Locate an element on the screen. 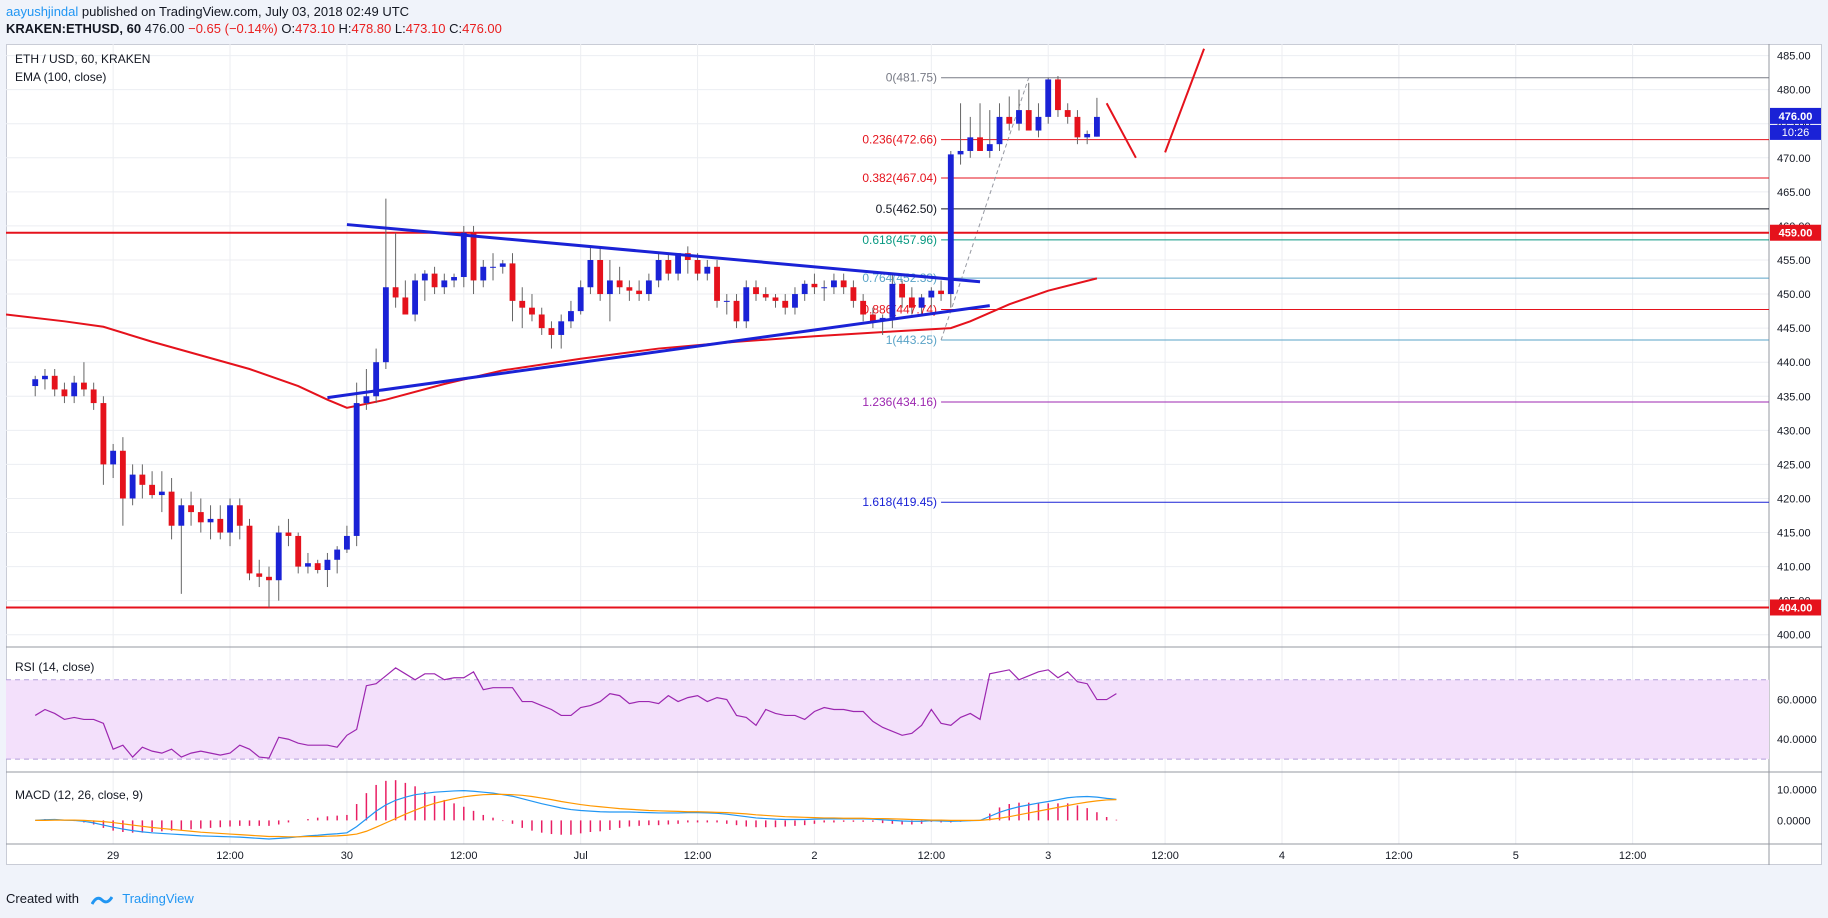 The height and width of the screenshot is (918, 1828). author-link: aayushjindal is located at coordinates (42, 11).